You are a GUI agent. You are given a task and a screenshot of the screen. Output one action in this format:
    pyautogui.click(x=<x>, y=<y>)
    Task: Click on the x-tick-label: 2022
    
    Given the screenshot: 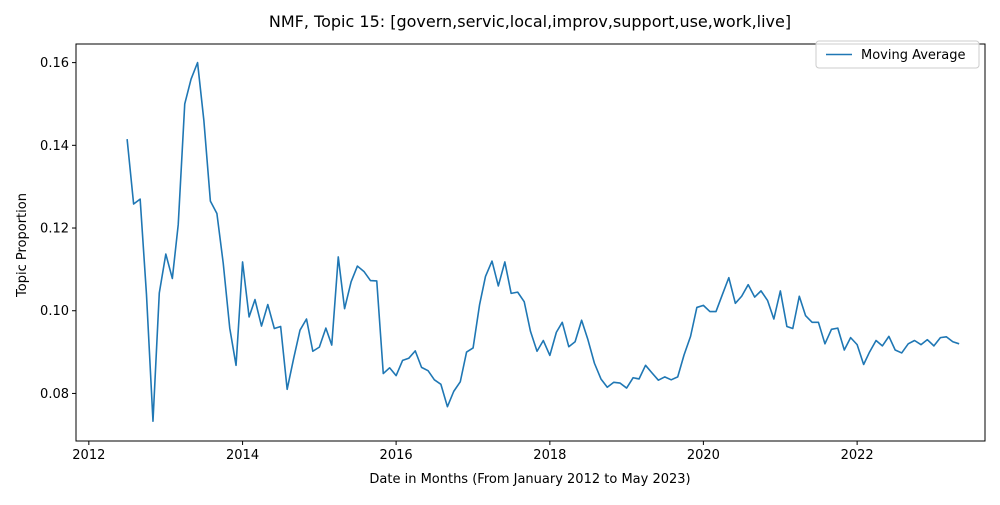 What is the action you would take?
    pyautogui.click(x=857, y=455)
    